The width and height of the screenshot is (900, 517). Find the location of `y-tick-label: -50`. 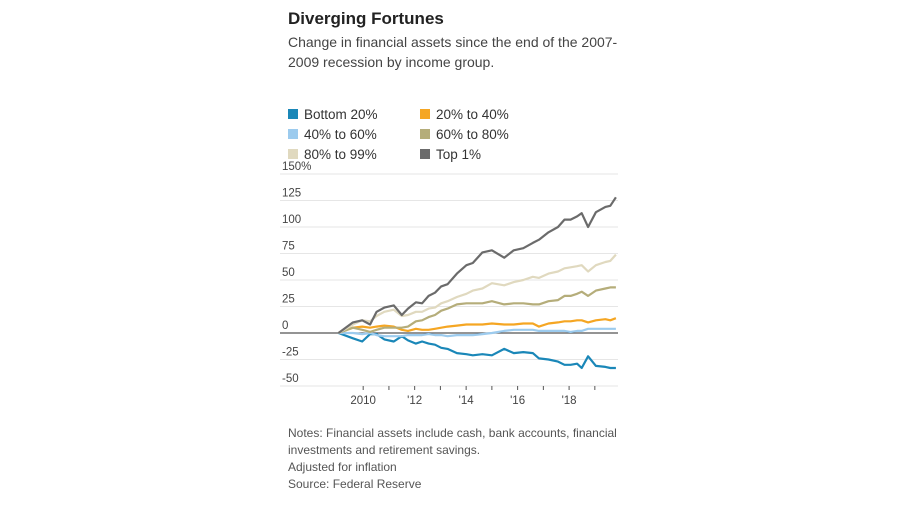

y-tick-label: -50 is located at coordinates (290, 379).